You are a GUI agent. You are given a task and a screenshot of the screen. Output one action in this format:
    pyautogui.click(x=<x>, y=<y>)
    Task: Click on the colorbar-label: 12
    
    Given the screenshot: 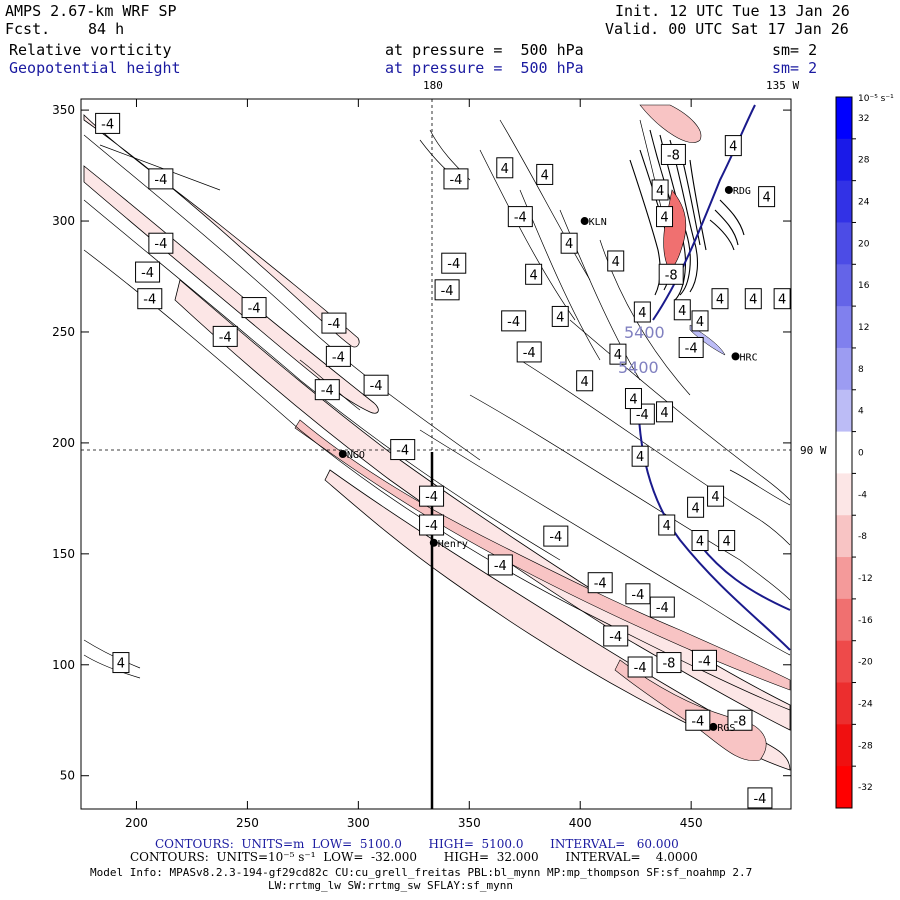 What is the action you would take?
    pyautogui.click(x=863, y=328)
    